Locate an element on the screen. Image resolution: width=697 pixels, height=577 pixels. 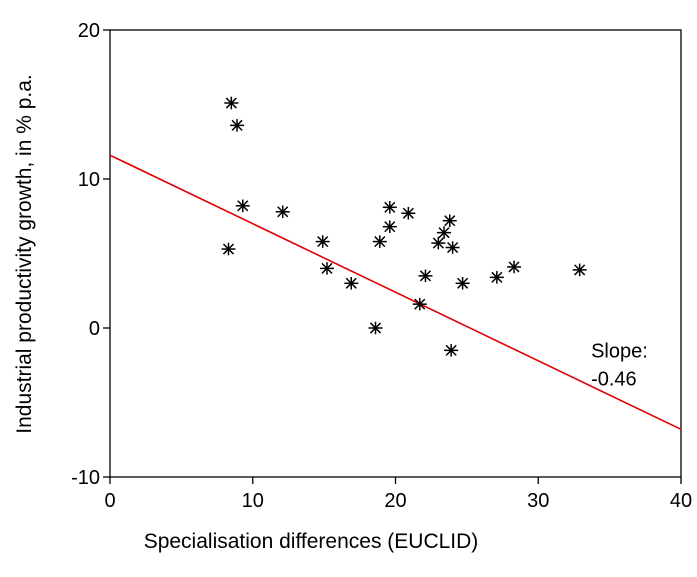
x-tick-label: 20 is located at coordinates (395, 501).